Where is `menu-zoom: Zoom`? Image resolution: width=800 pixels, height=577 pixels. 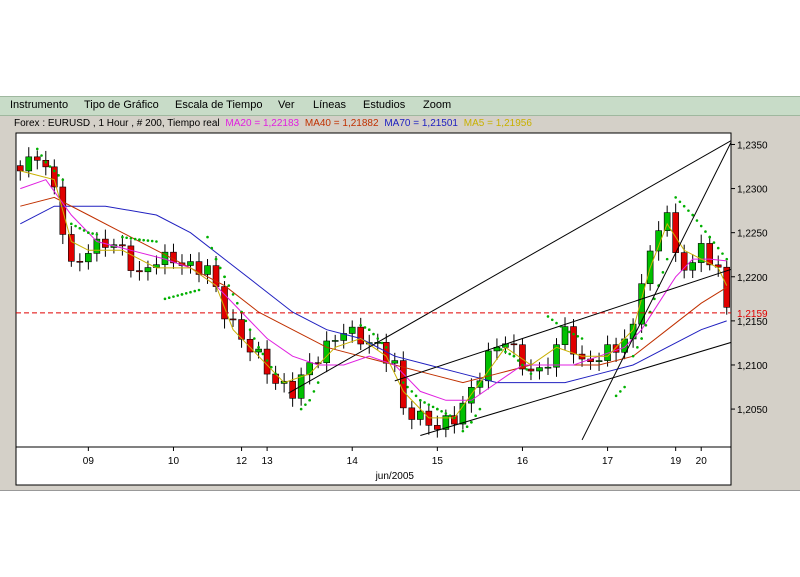 menu-zoom: Zoom is located at coordinates (437, 105).